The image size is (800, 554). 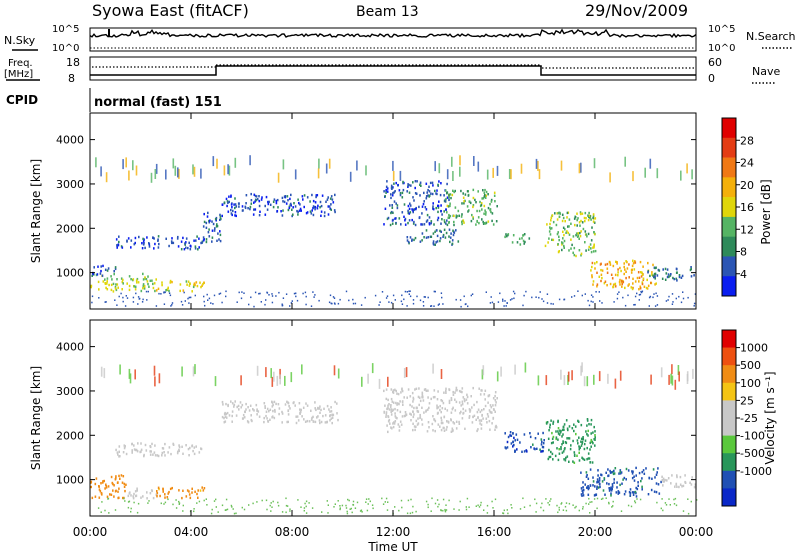 I want to click on nave-tick-bottom: 0, so click(x=711, y=78).